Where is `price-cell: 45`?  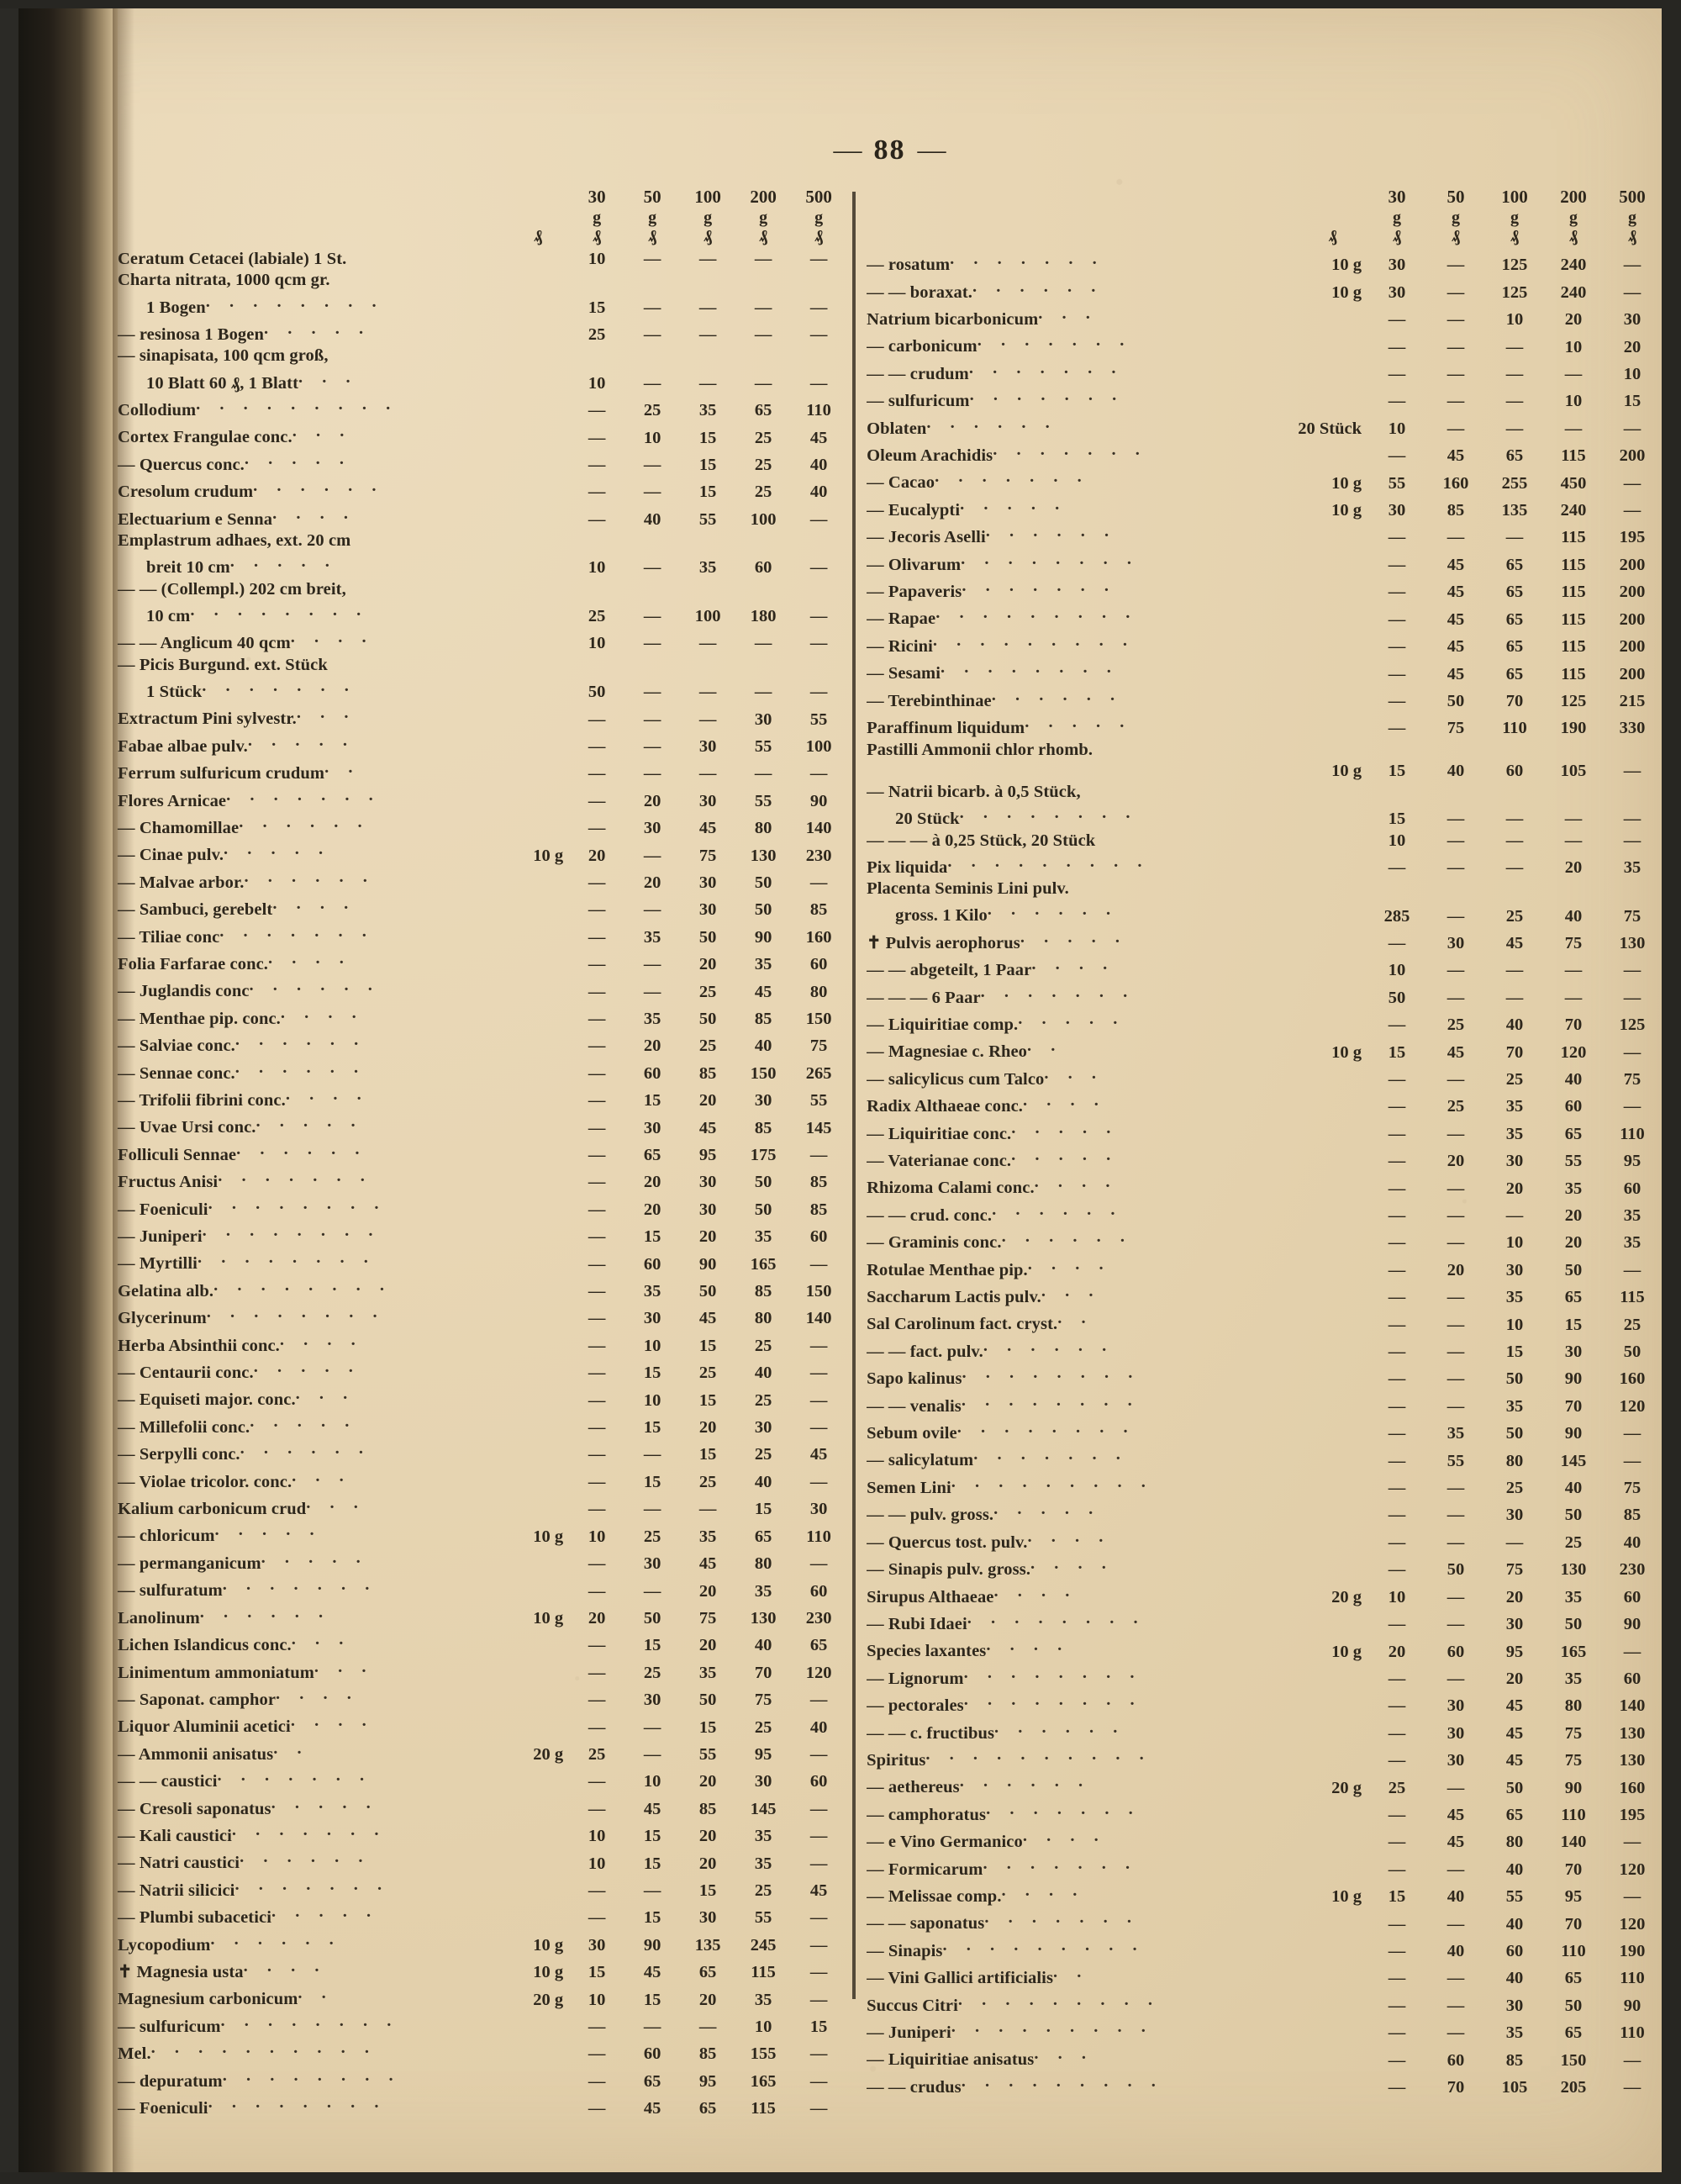 price-cell: 45 is located at coordinates (763, 992).